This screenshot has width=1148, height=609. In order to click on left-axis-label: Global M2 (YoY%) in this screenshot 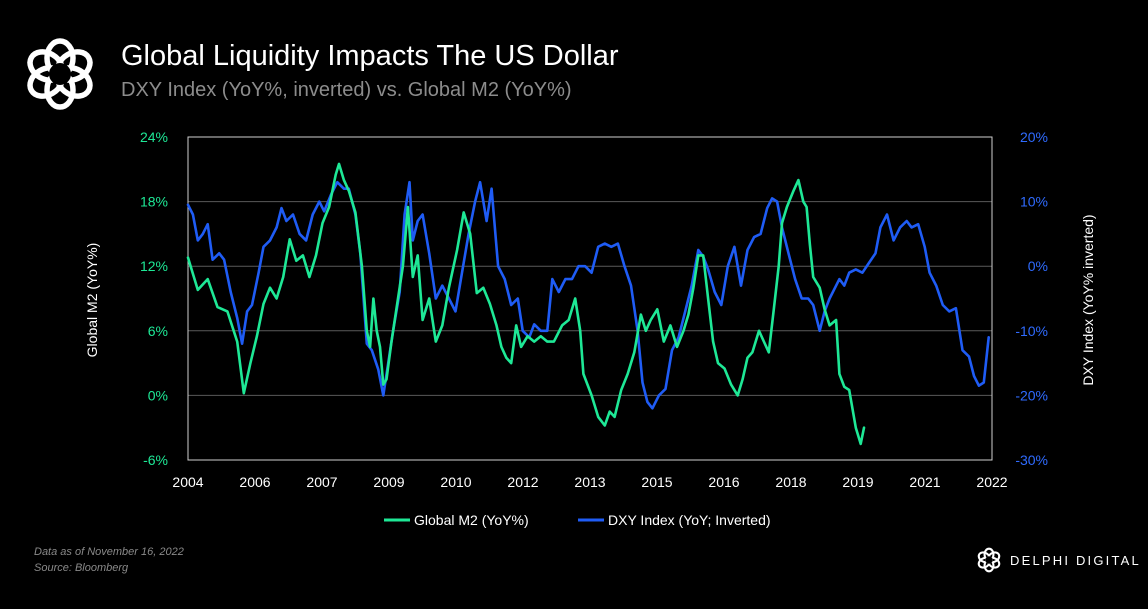, I will do `click(92, 300)`.